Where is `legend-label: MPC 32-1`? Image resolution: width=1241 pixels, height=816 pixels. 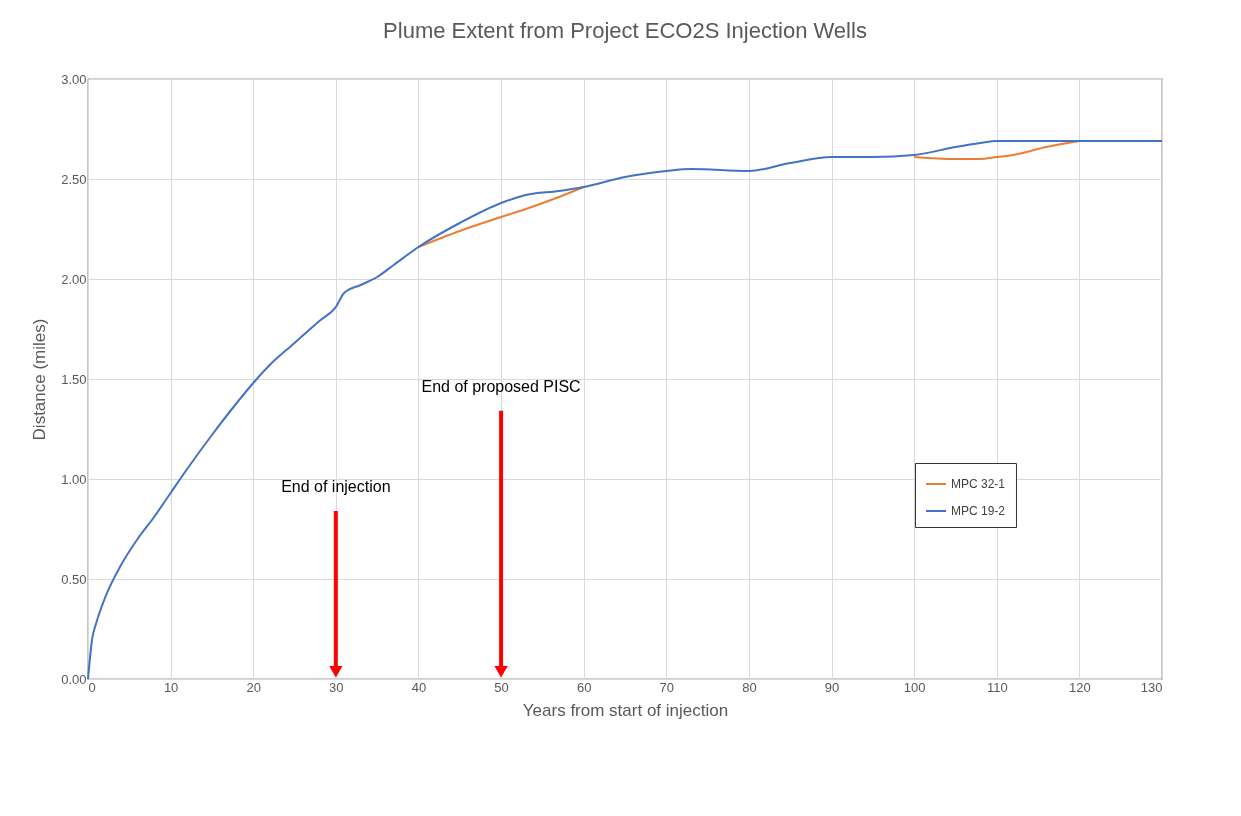
legend-label: MPC 32-1 is located at coordinates (978, 484).